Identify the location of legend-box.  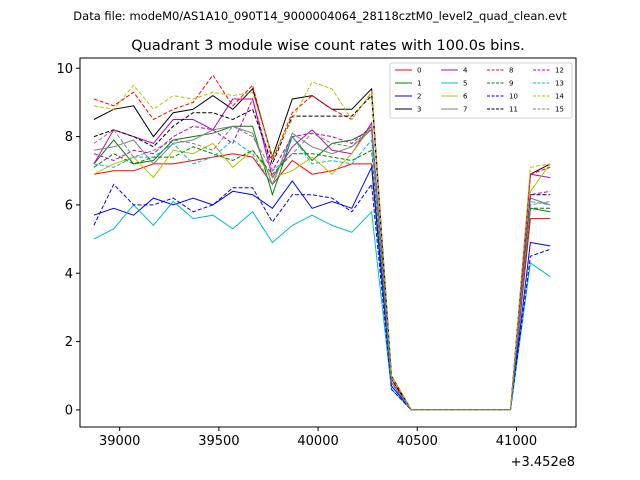
(481, 90).